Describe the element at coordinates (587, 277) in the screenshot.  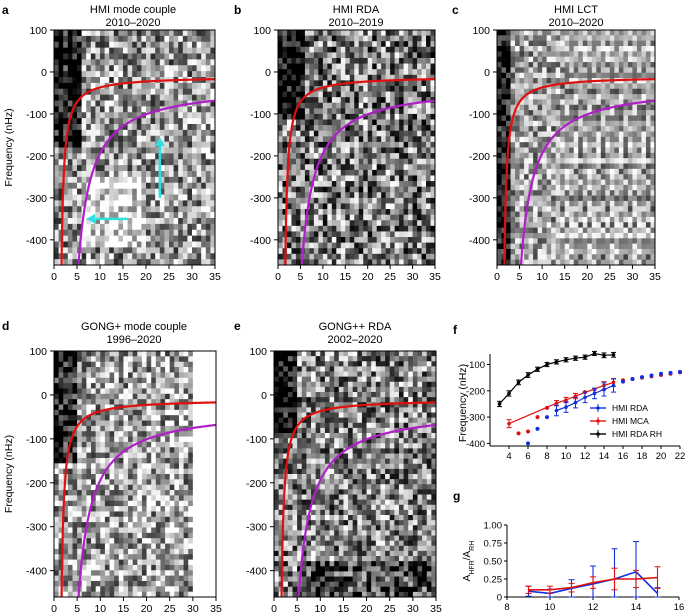
I see `x-tick-label: 20` at that location.